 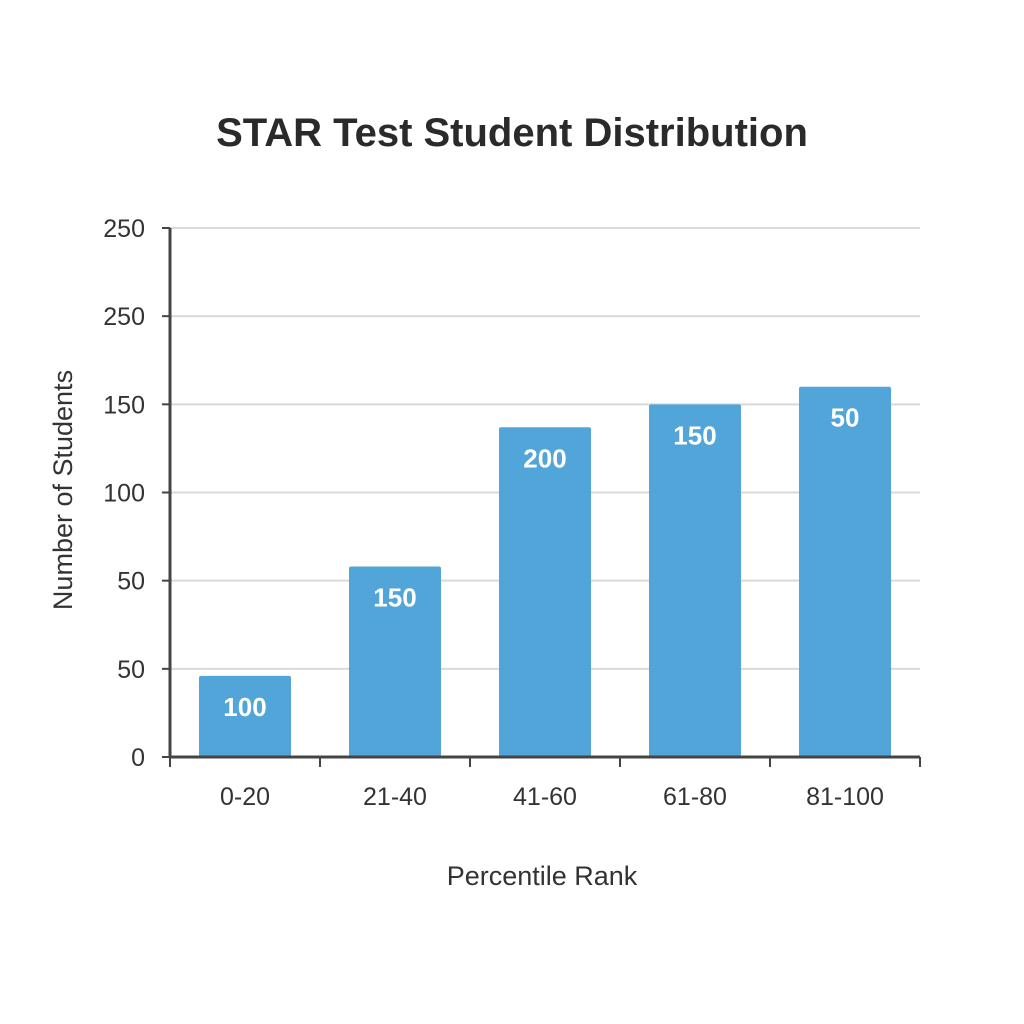 What do you see at coordinates (695, 797) in the screenshot?
I see `x-tick-label: 61-80` at bounding box center [695, 797].